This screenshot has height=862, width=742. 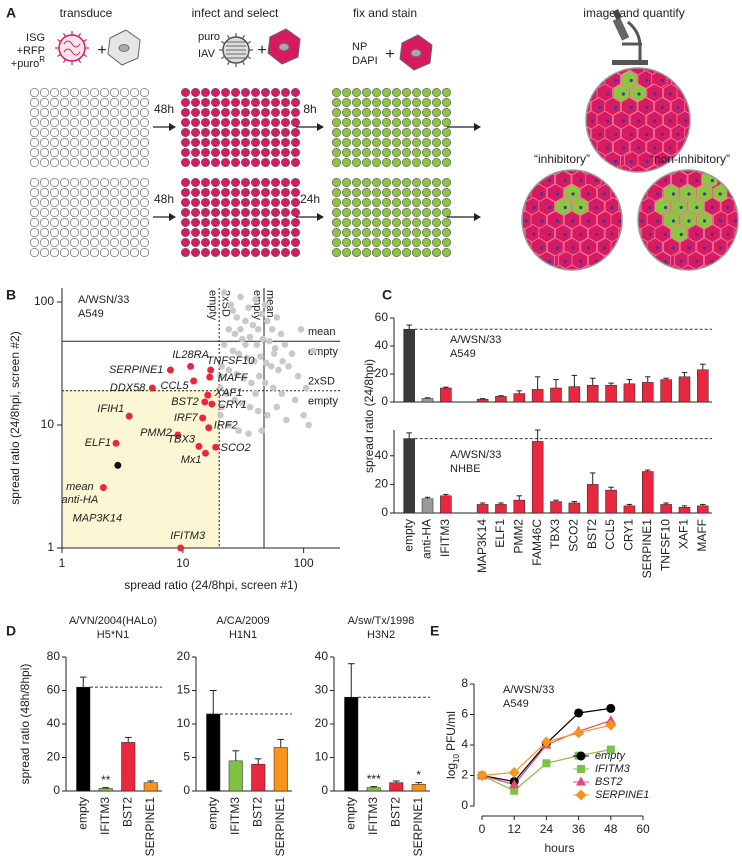 I want to click on point-label: anti-HA, so click(x=80, y=500).